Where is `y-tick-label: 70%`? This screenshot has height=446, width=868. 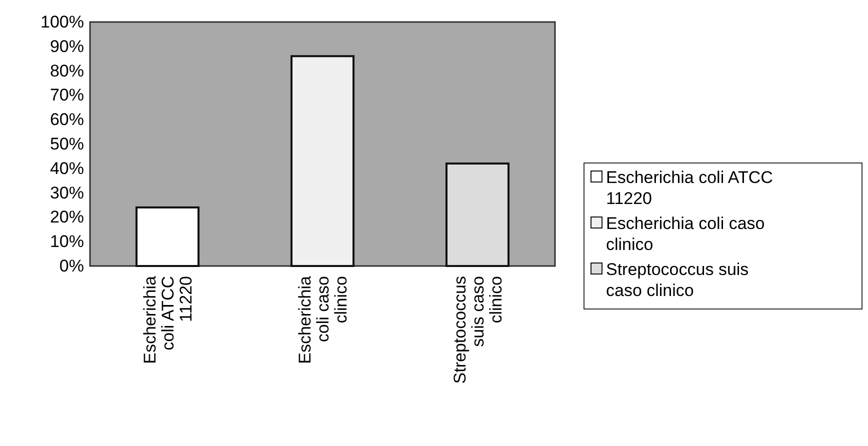 y-tick-label: 70% is located at coordinates (67, 95).